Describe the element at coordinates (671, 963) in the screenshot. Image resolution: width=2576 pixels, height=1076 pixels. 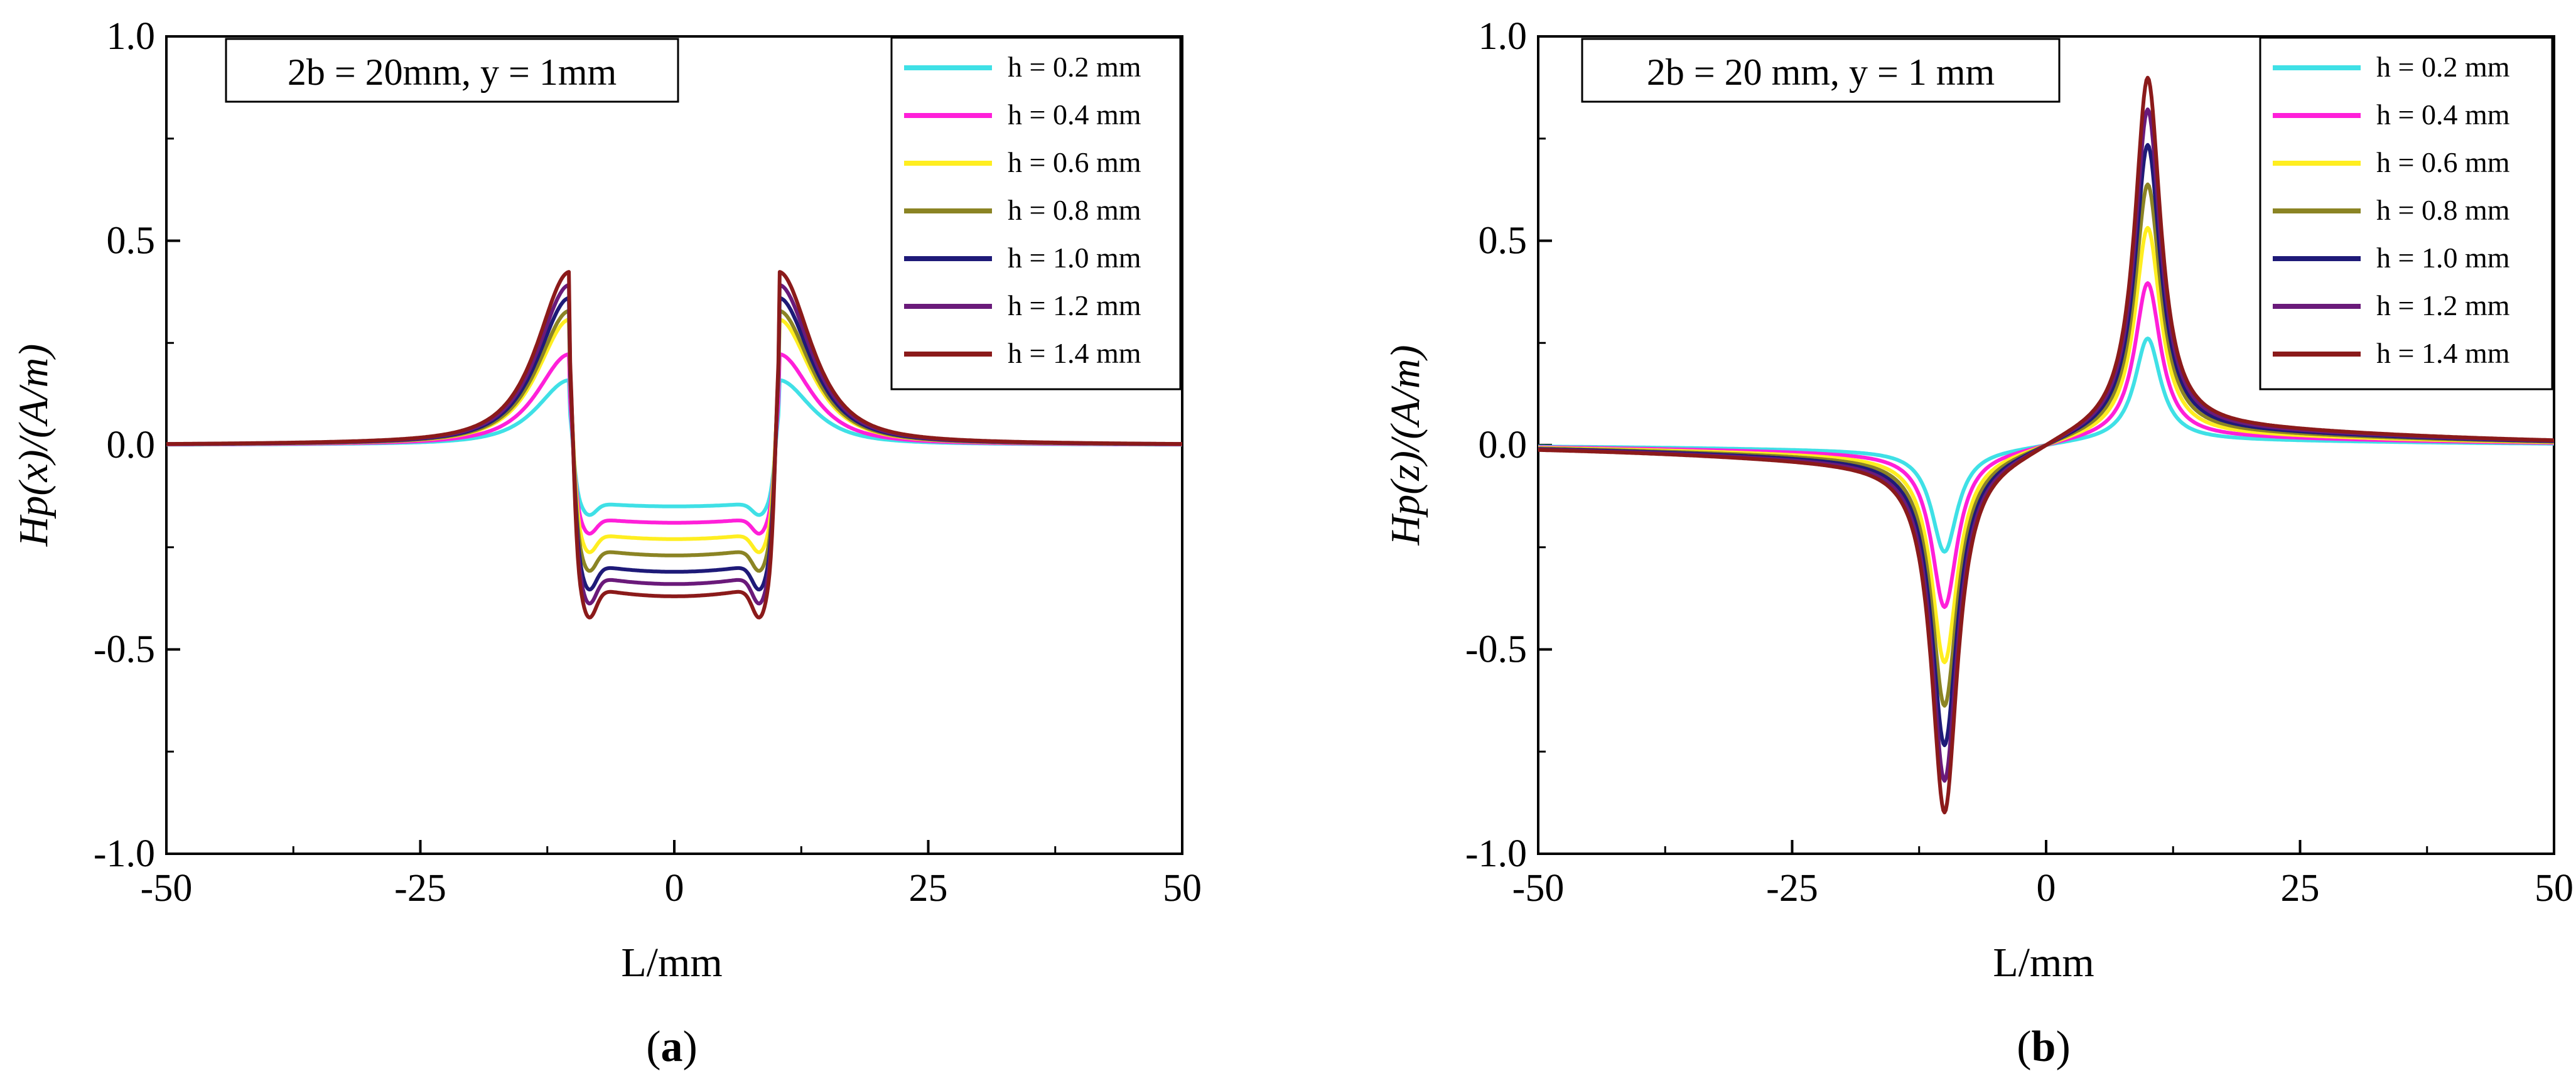
I see `chart-a-xlabel: L/mm` at that location.